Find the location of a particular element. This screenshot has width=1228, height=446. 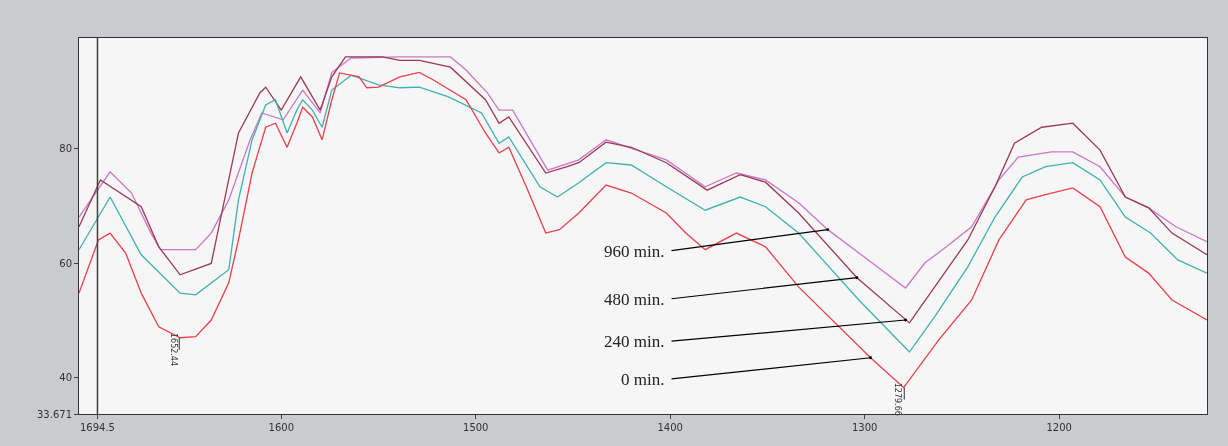

y-tick-label: 33.671 is located at coordinates (54, 414).